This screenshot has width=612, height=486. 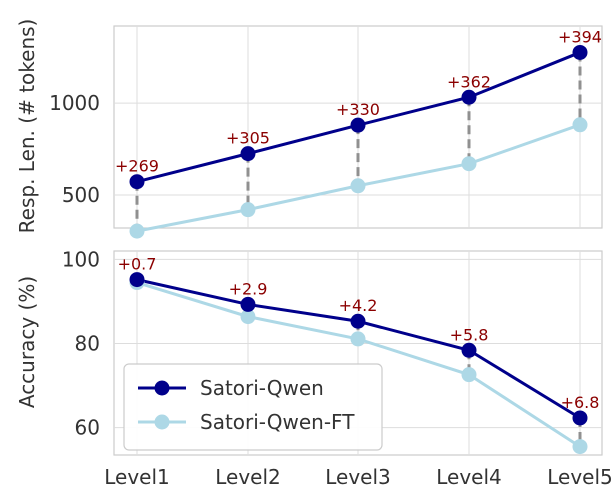 I want to click on diff-annotation: +269, so click(x=137, y=166).